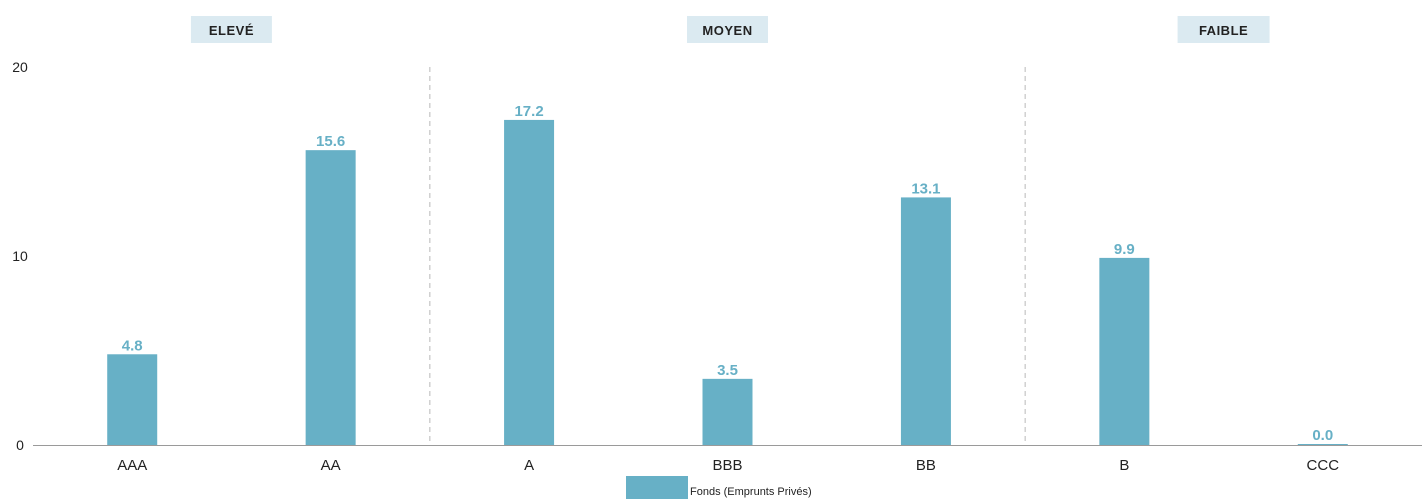  I want to click on group-label: MOYEN, so click(727, 30).